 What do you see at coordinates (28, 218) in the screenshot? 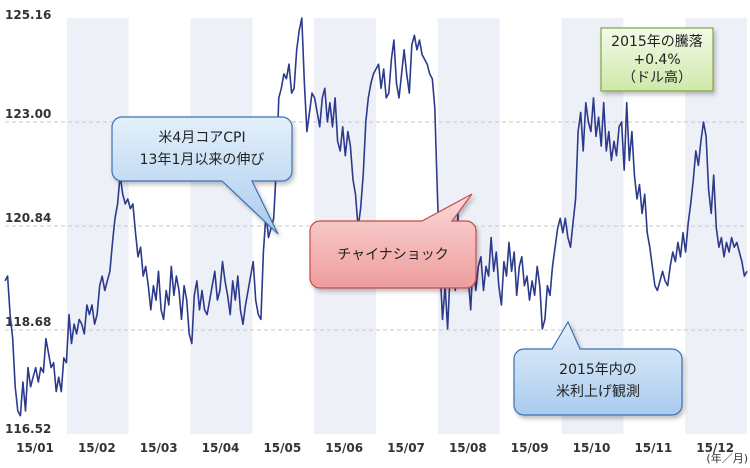
I see `y-tick-label: 120.84` at bounding box center [28, 218].